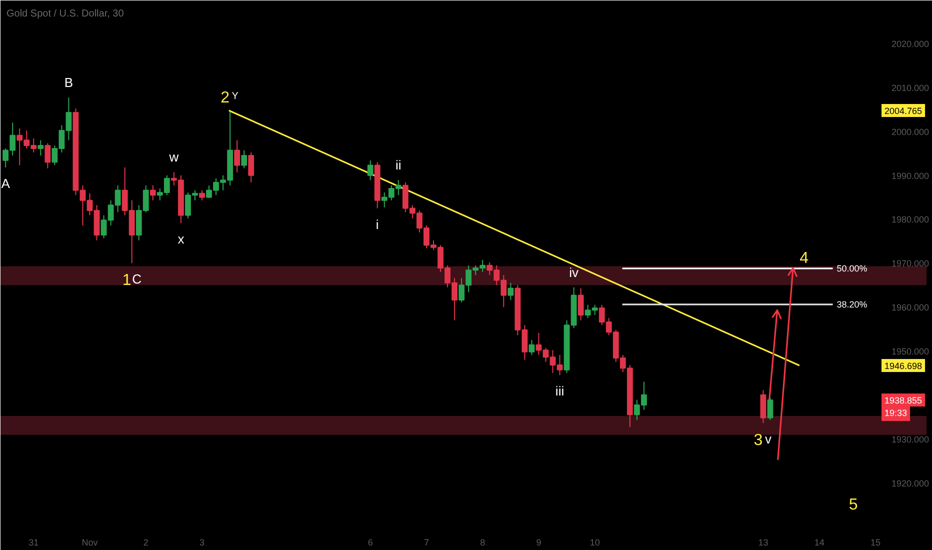  Describe the element at coordinates (911, 87) in the screenshot. I see `y-tick-label: 2010.000` at that location.